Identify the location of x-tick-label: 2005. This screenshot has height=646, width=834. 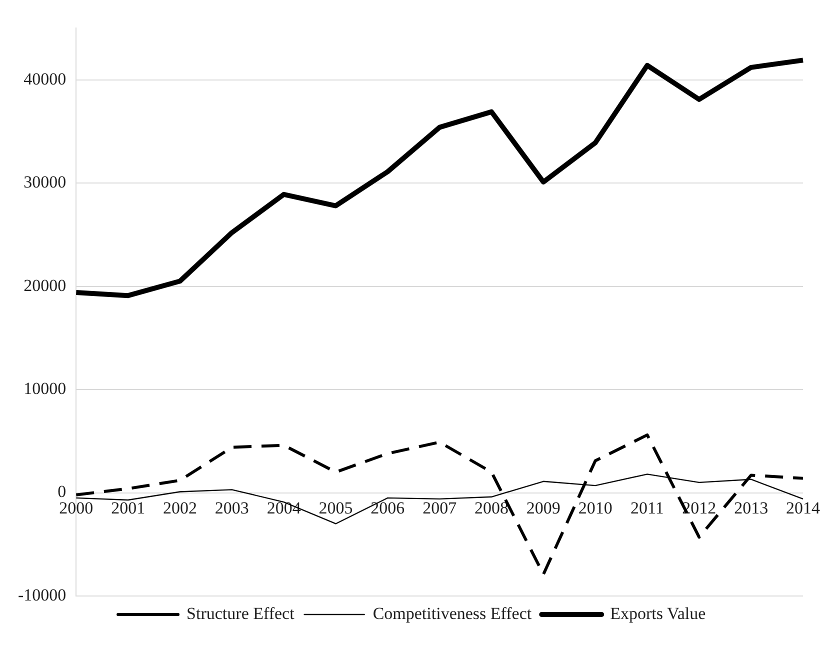
(335, 508).